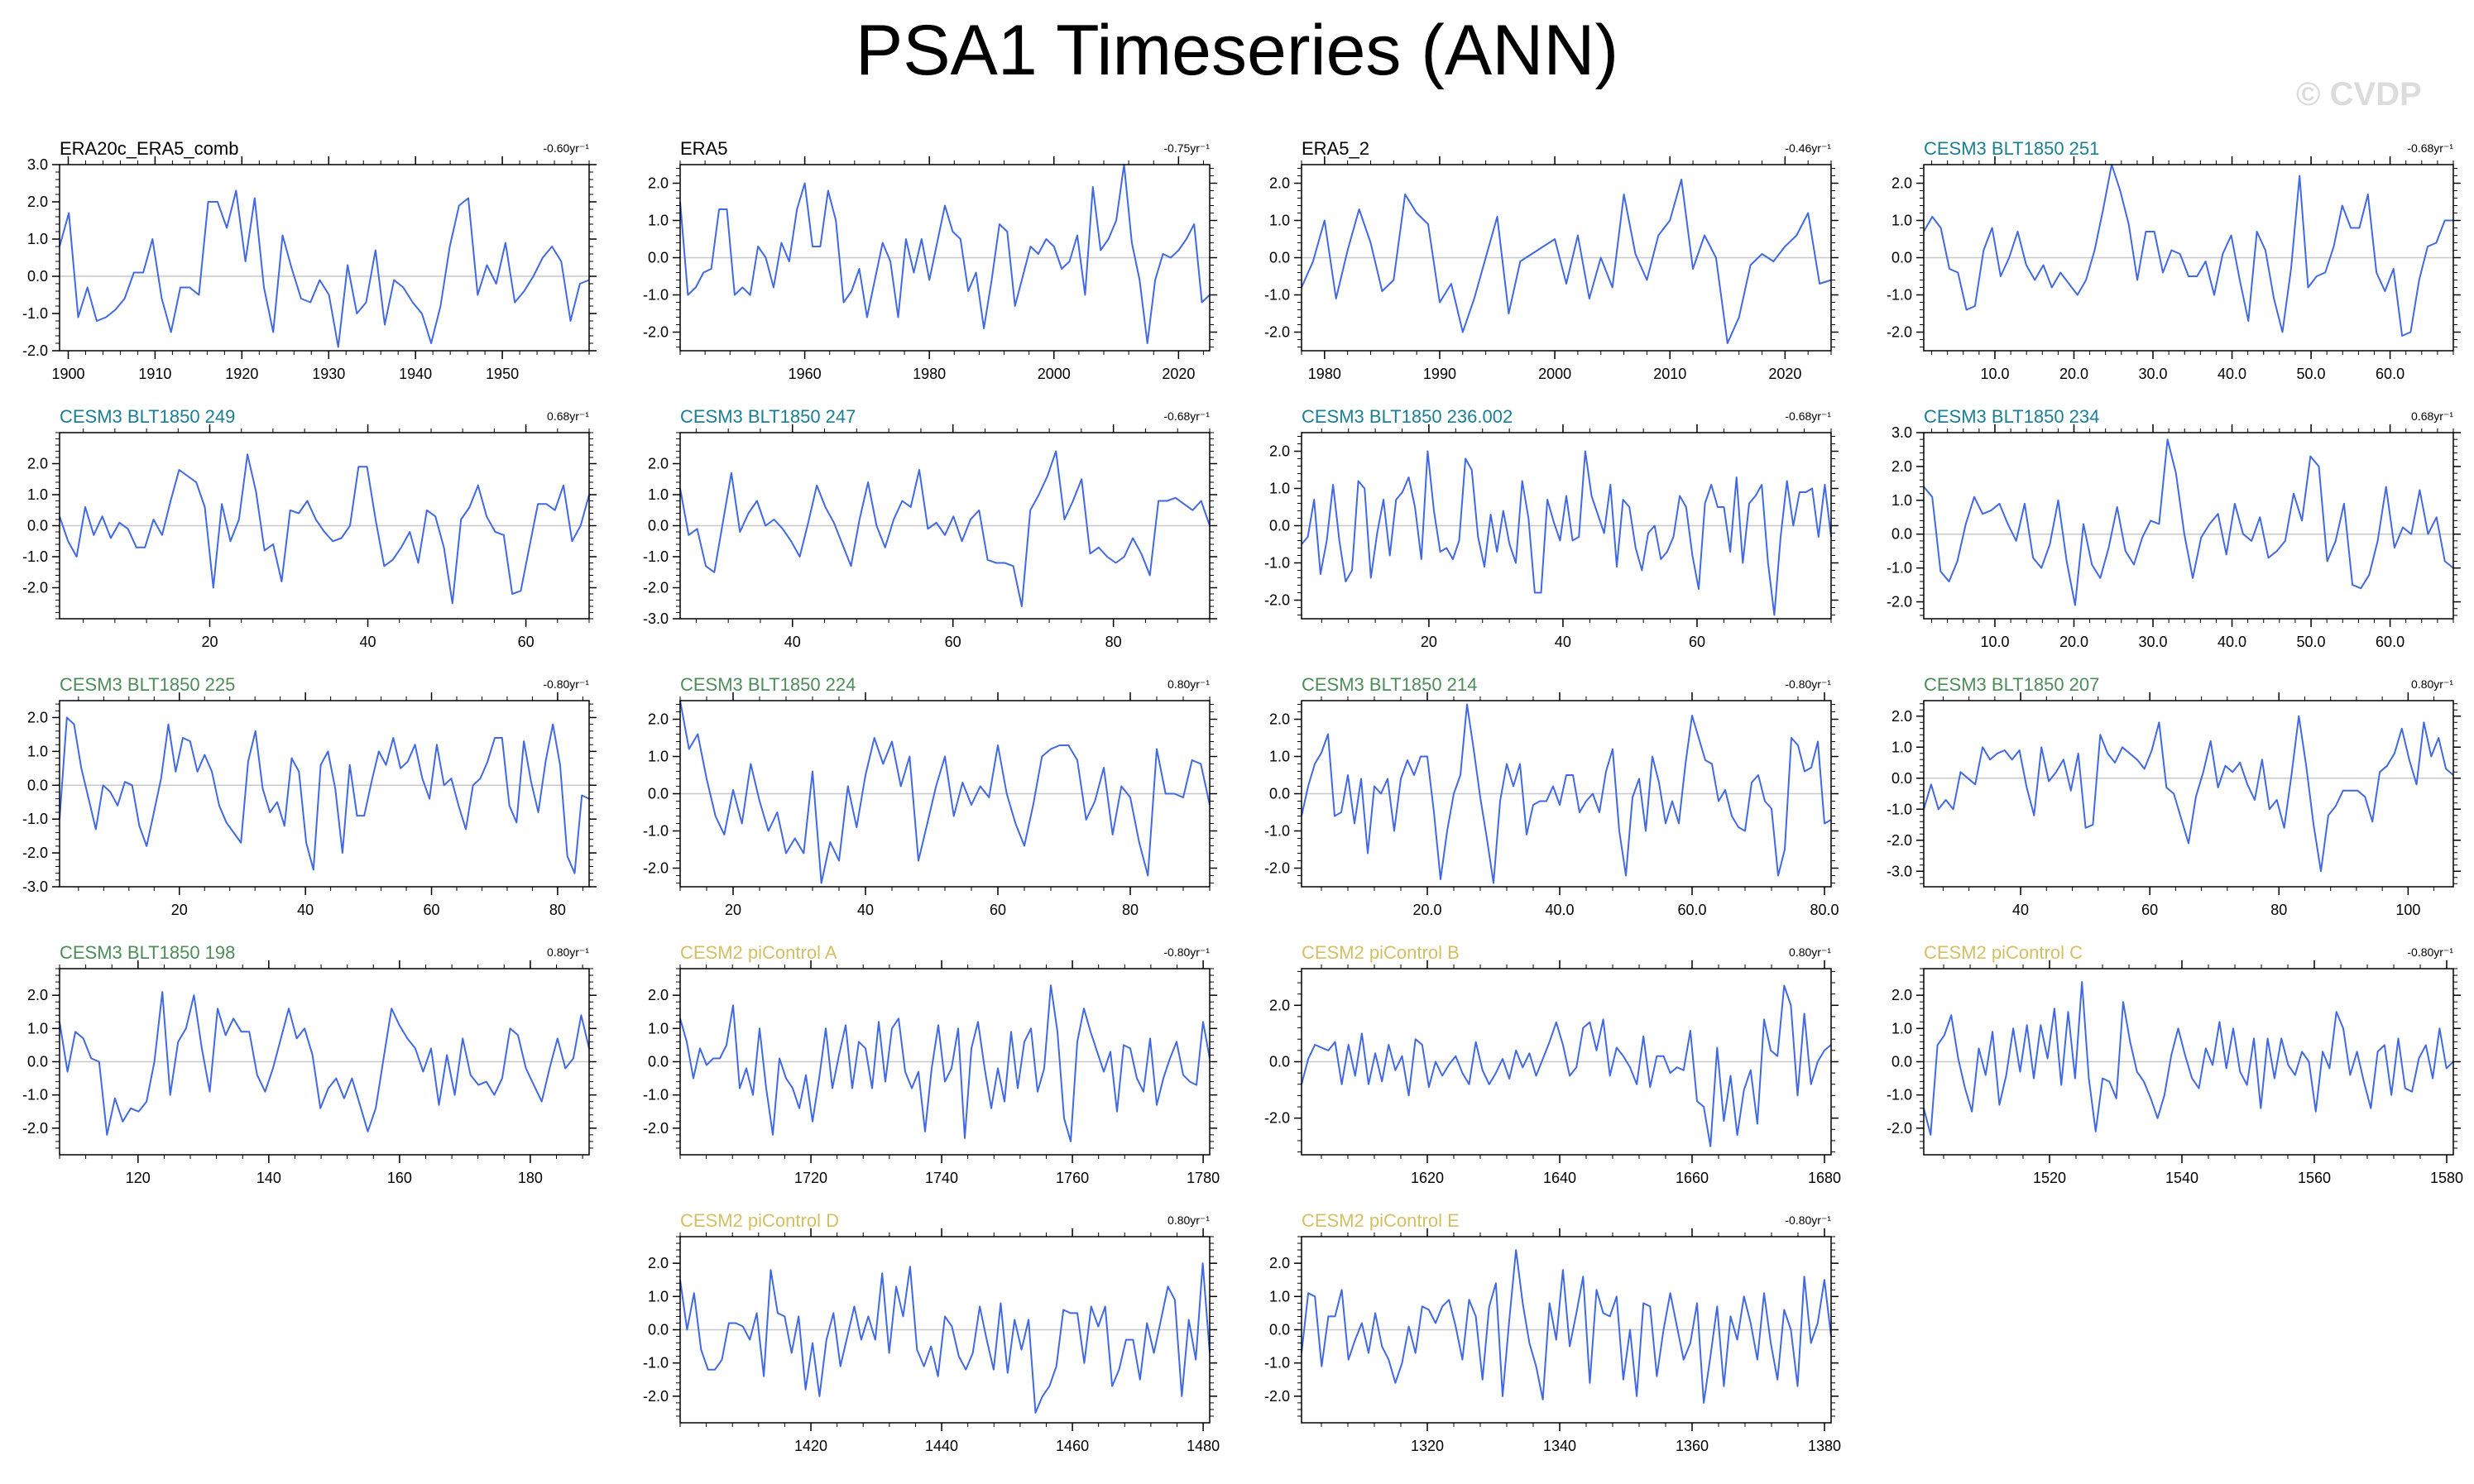 The image size is (2474, 1484). I want to click on trend-label: -0.68yr⁻¹, so click(1186, 416).